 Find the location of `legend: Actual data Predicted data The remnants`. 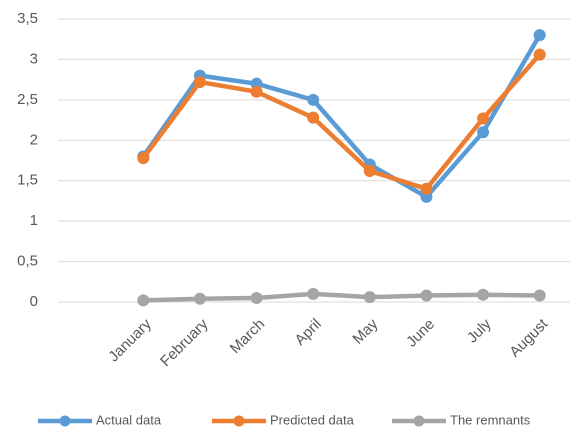

legend: Actual data Predicted data The remnants is located at coordinates (284, 419).